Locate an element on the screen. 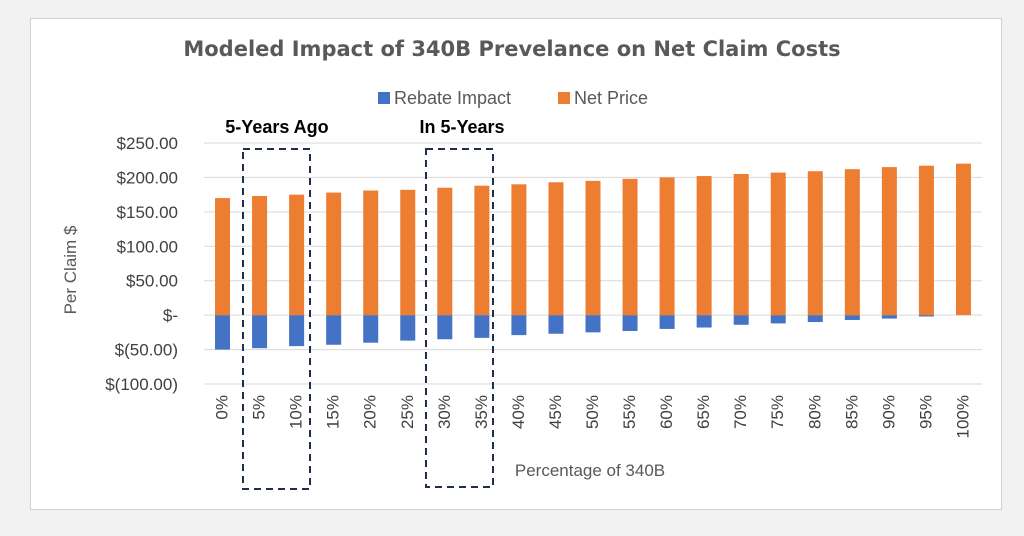 The image size is (1024, 536). x-tick-label: 30% is located at coordinates (444, 412).